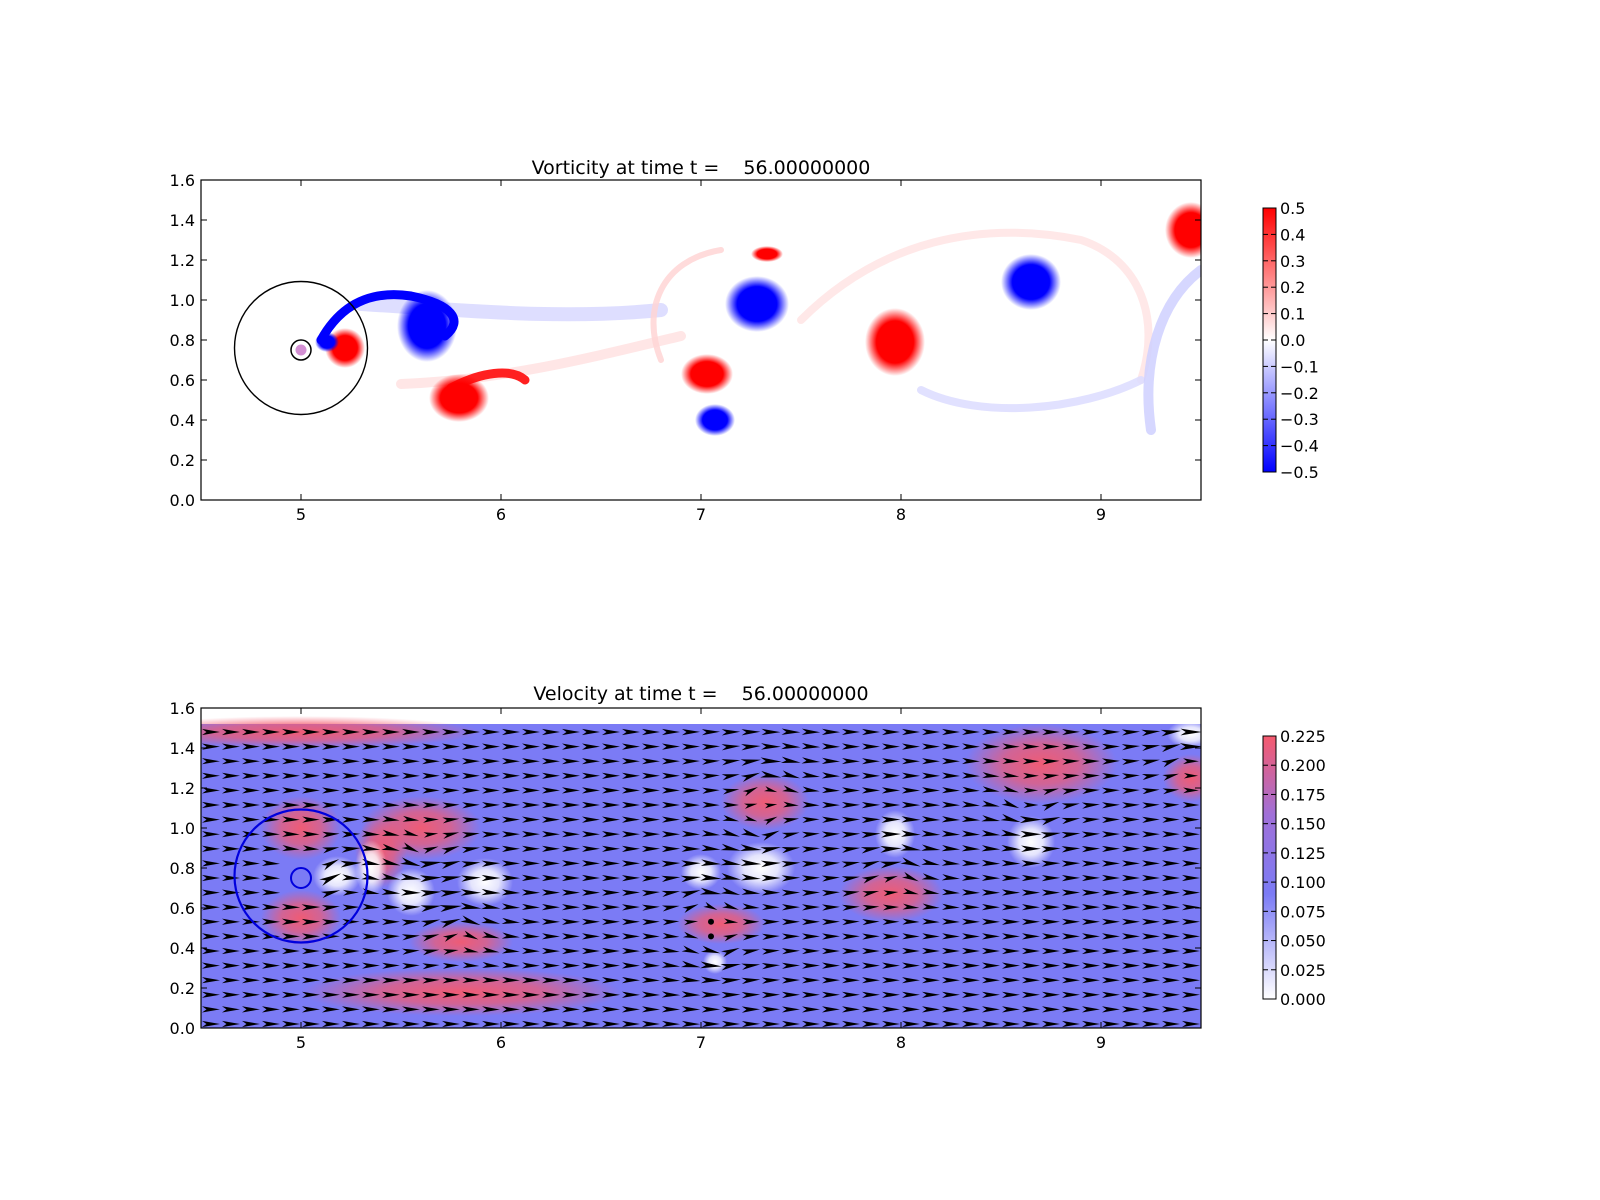  Describe the element at coordinates (1299, 419) in the screenshot. I see `colorbar-tick-label: −0.3` at that location.